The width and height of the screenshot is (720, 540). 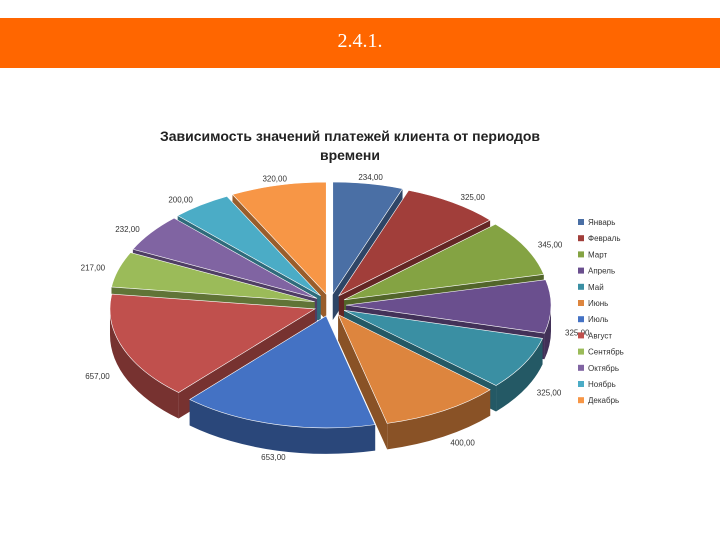 What do you see at coordinates (282, 384) in the screenshot?
I see `slice-июль` at bounding box center [282, 384].